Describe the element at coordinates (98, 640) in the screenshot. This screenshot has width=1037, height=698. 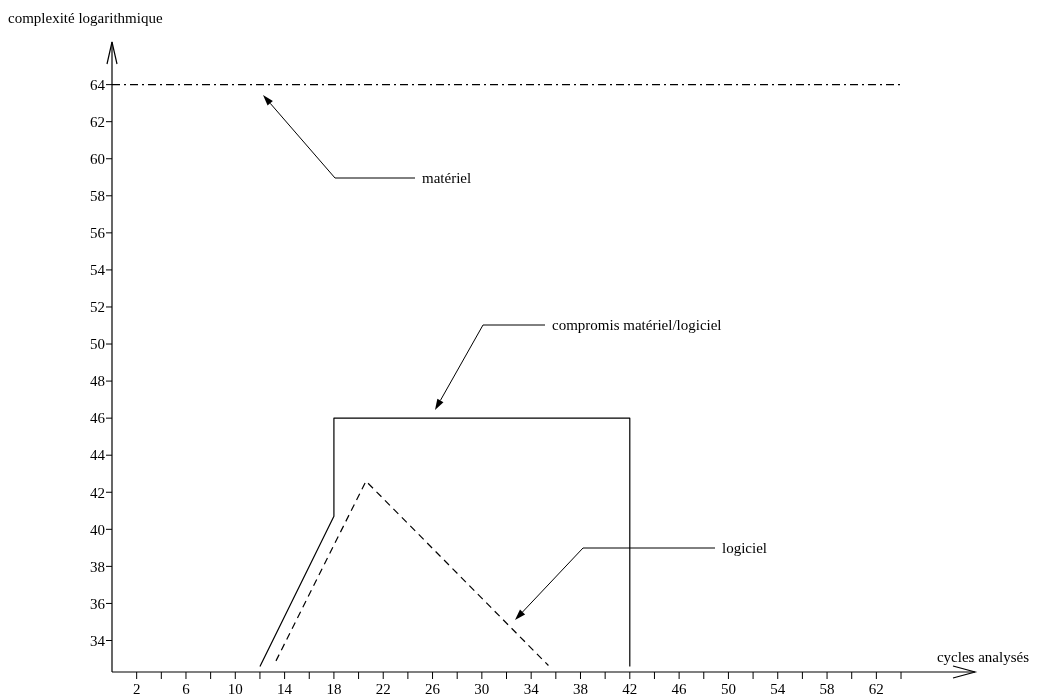
I see `y-tick-label: 34` at that location.